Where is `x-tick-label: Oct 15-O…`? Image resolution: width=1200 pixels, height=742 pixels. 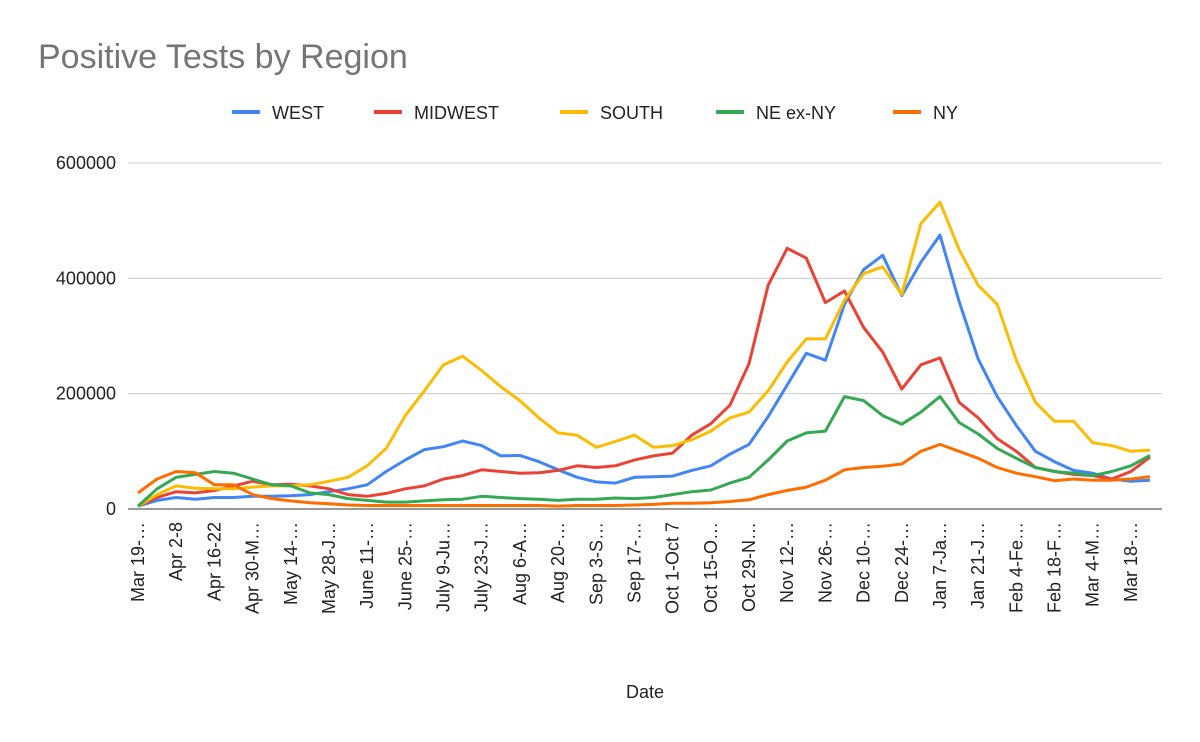 x-tick-label: Oct 15-O… is located at coordinates (711, 567).